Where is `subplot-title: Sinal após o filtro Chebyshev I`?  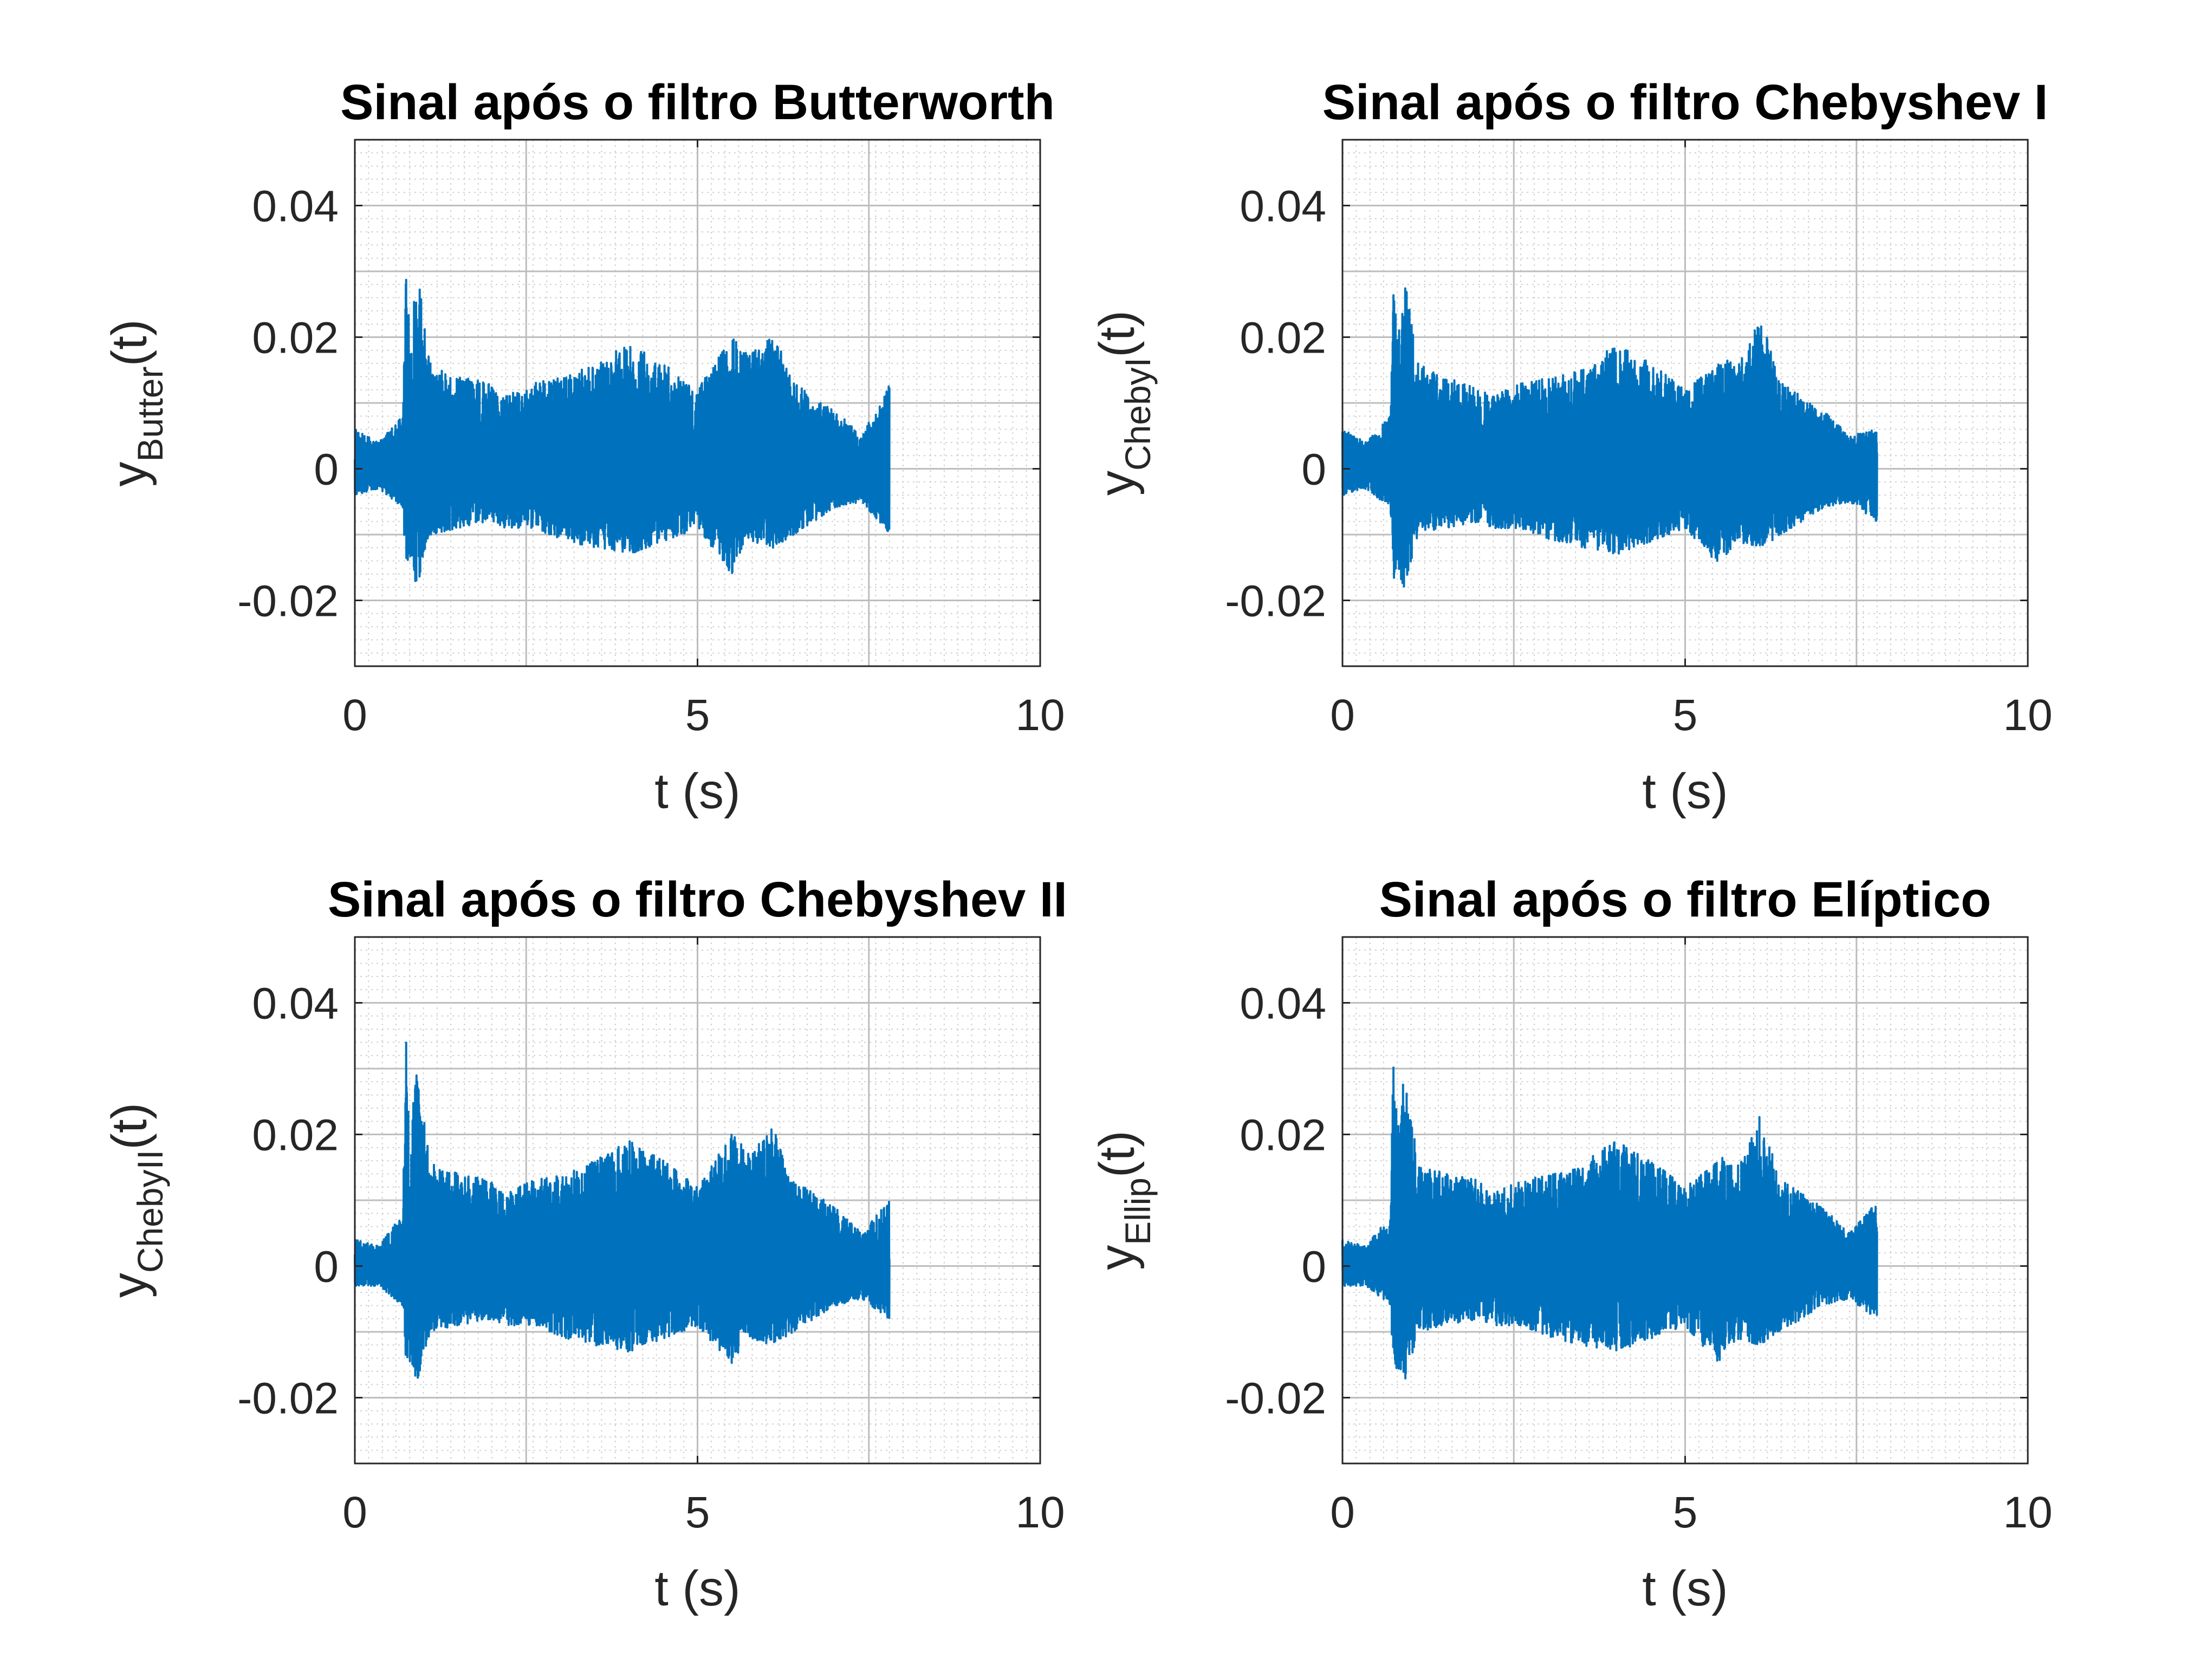 subplot-title: Sinal após o filtro Chebyshev I is located at coordinates (1685, 102).